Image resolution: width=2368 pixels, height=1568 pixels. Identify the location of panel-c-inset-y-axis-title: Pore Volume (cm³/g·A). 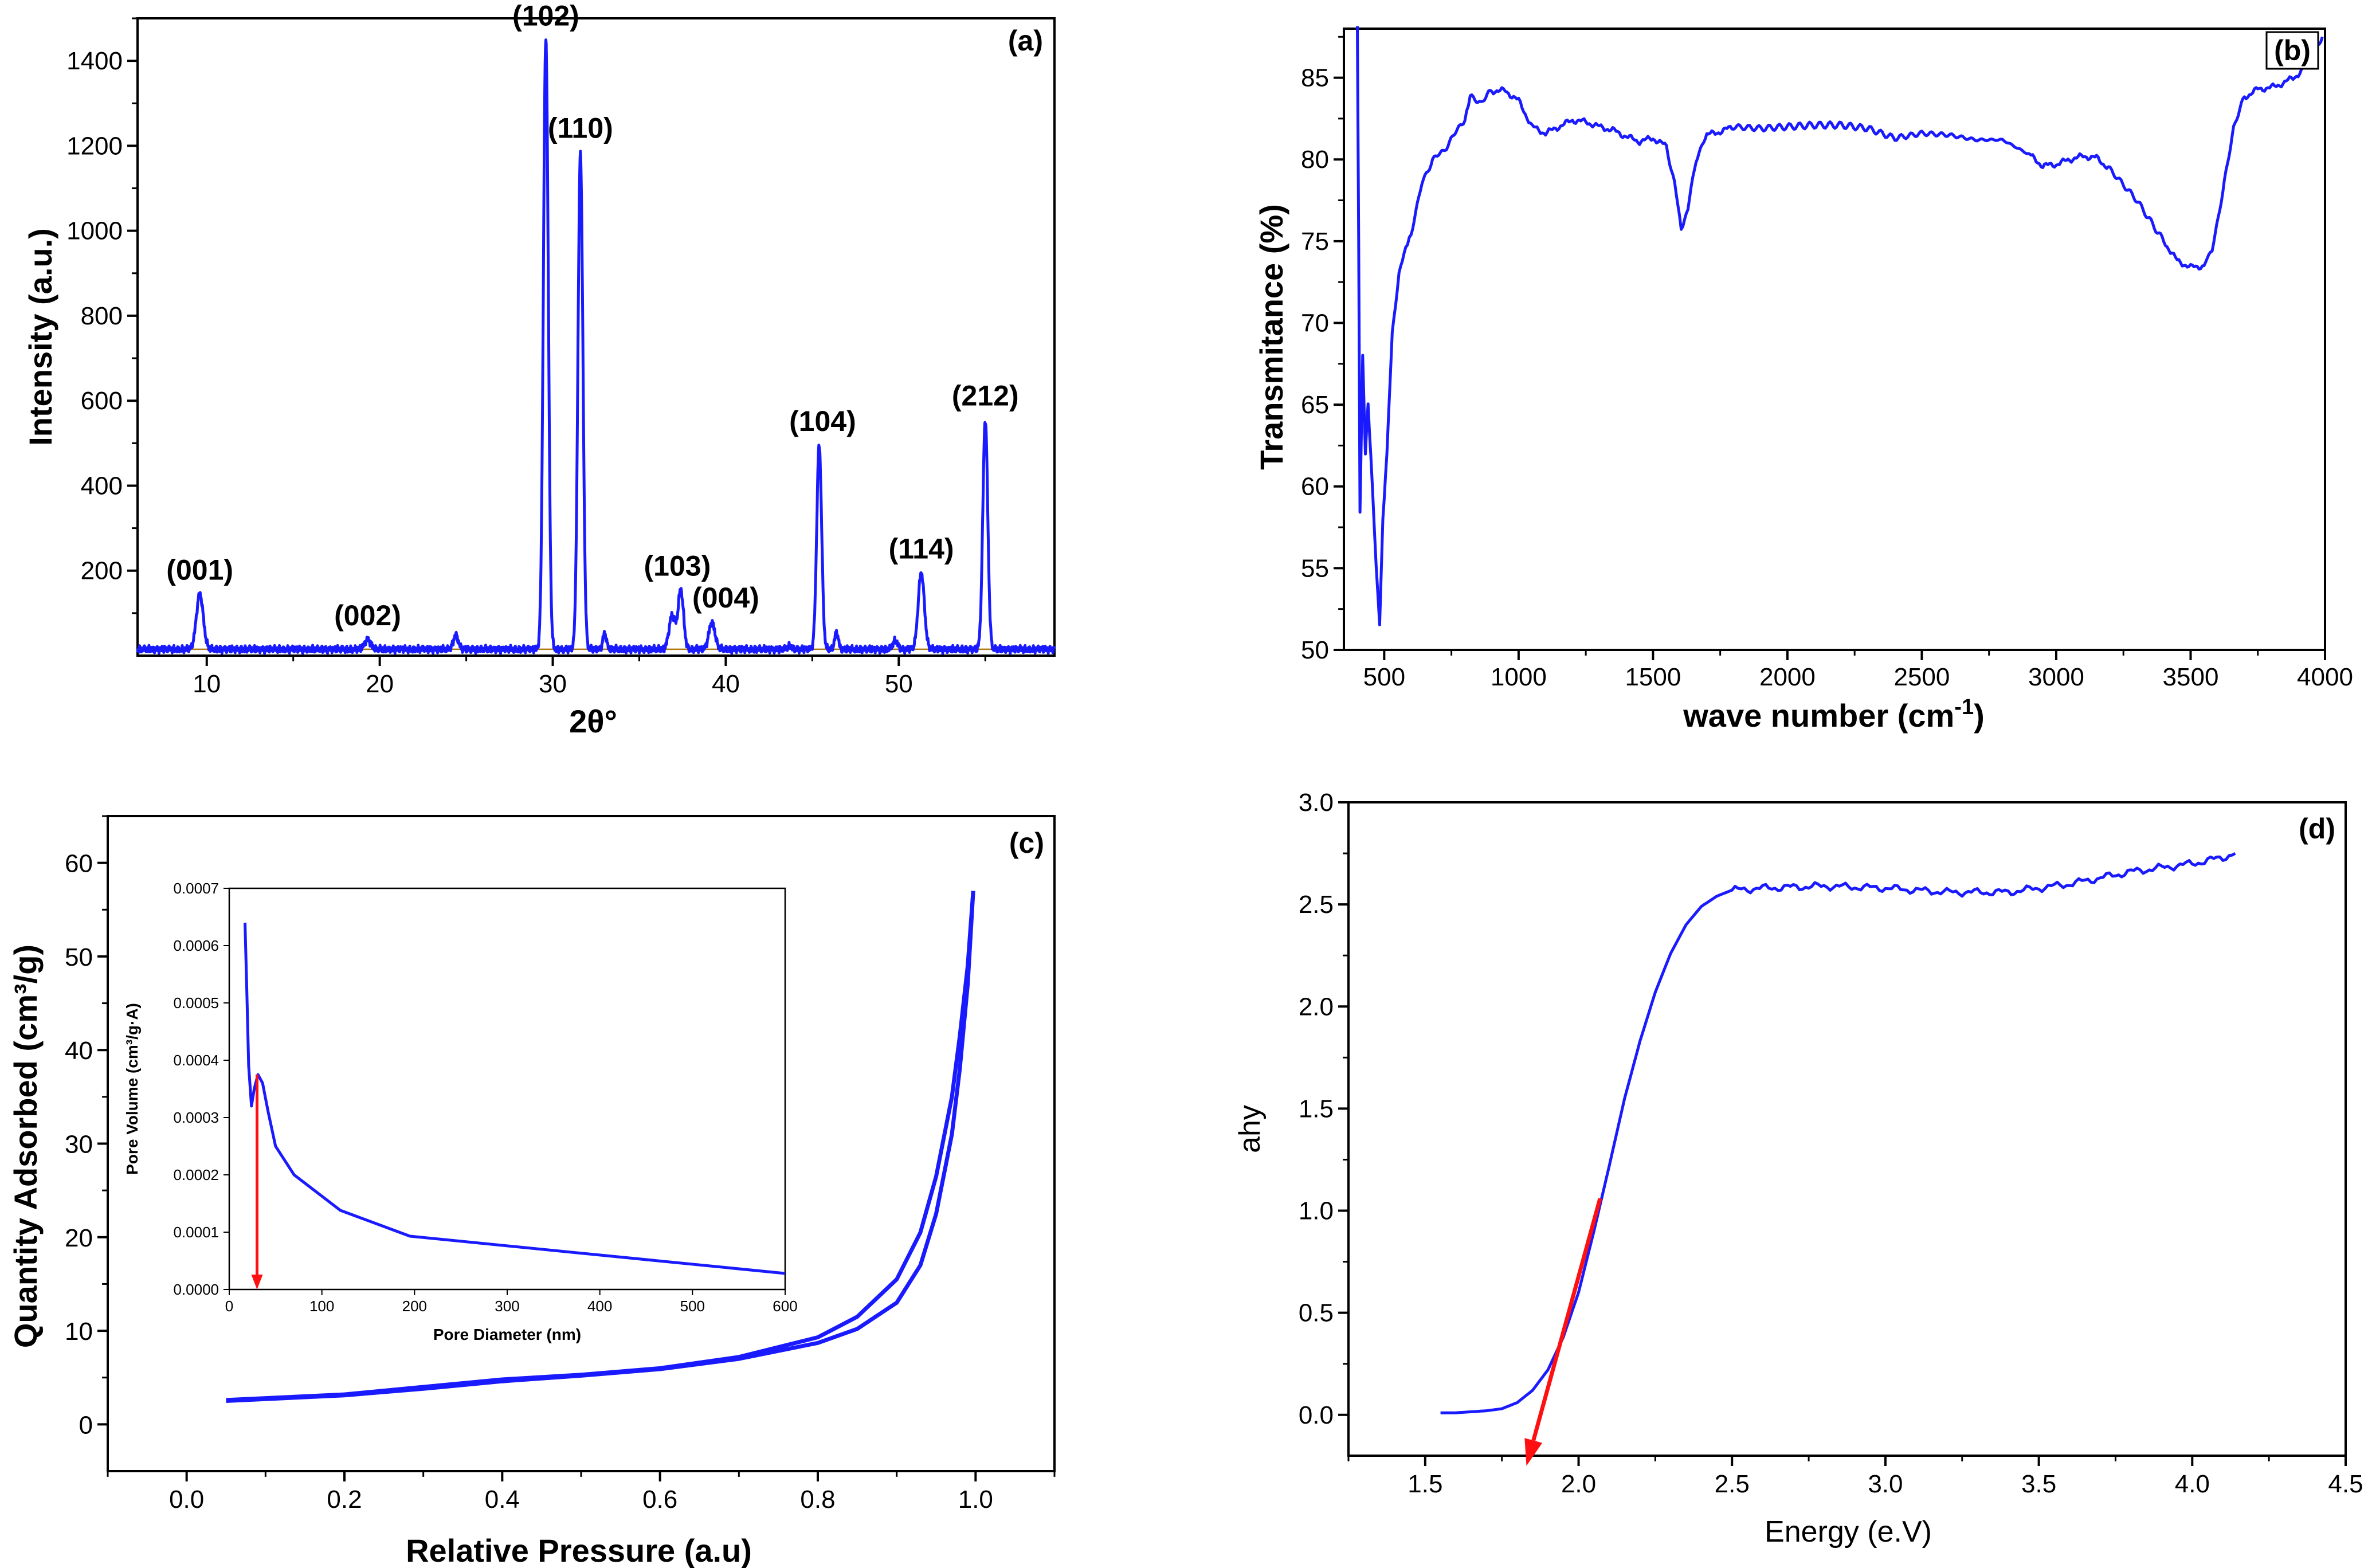
(132, 1089).